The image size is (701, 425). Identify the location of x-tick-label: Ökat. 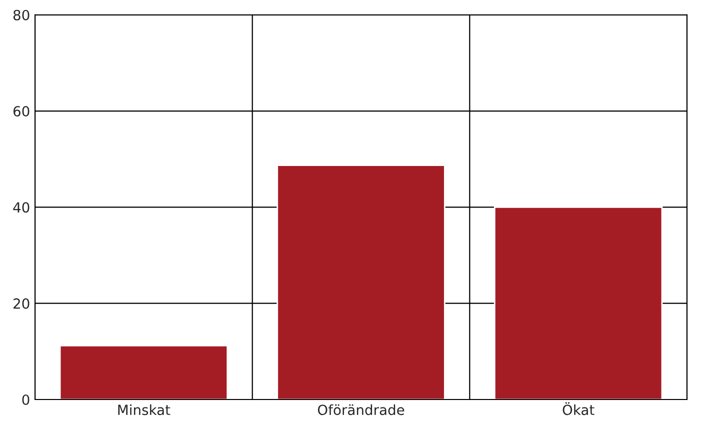
(578, 409).